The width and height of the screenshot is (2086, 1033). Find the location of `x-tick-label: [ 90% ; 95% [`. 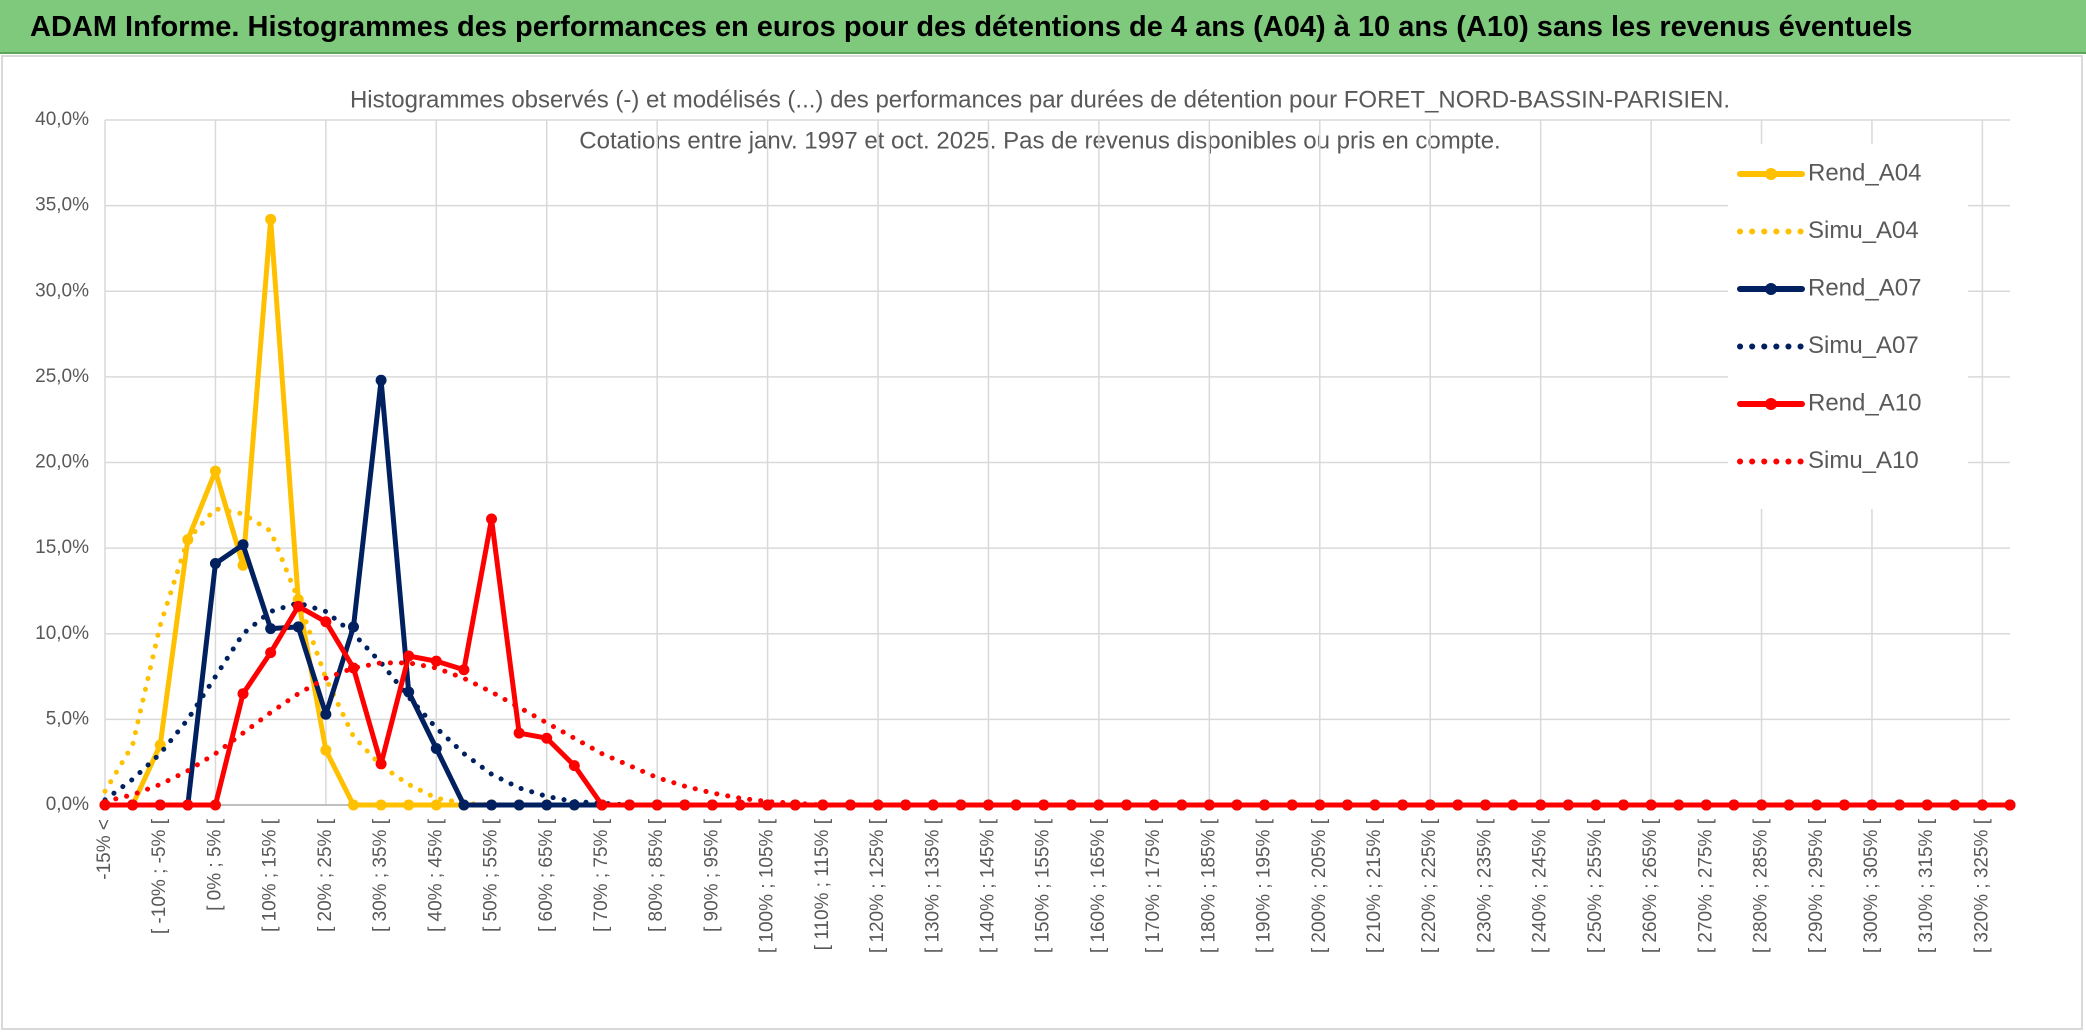

x-tick-label: [ 90% ; 95% [ is located at coordinates (711, 875).